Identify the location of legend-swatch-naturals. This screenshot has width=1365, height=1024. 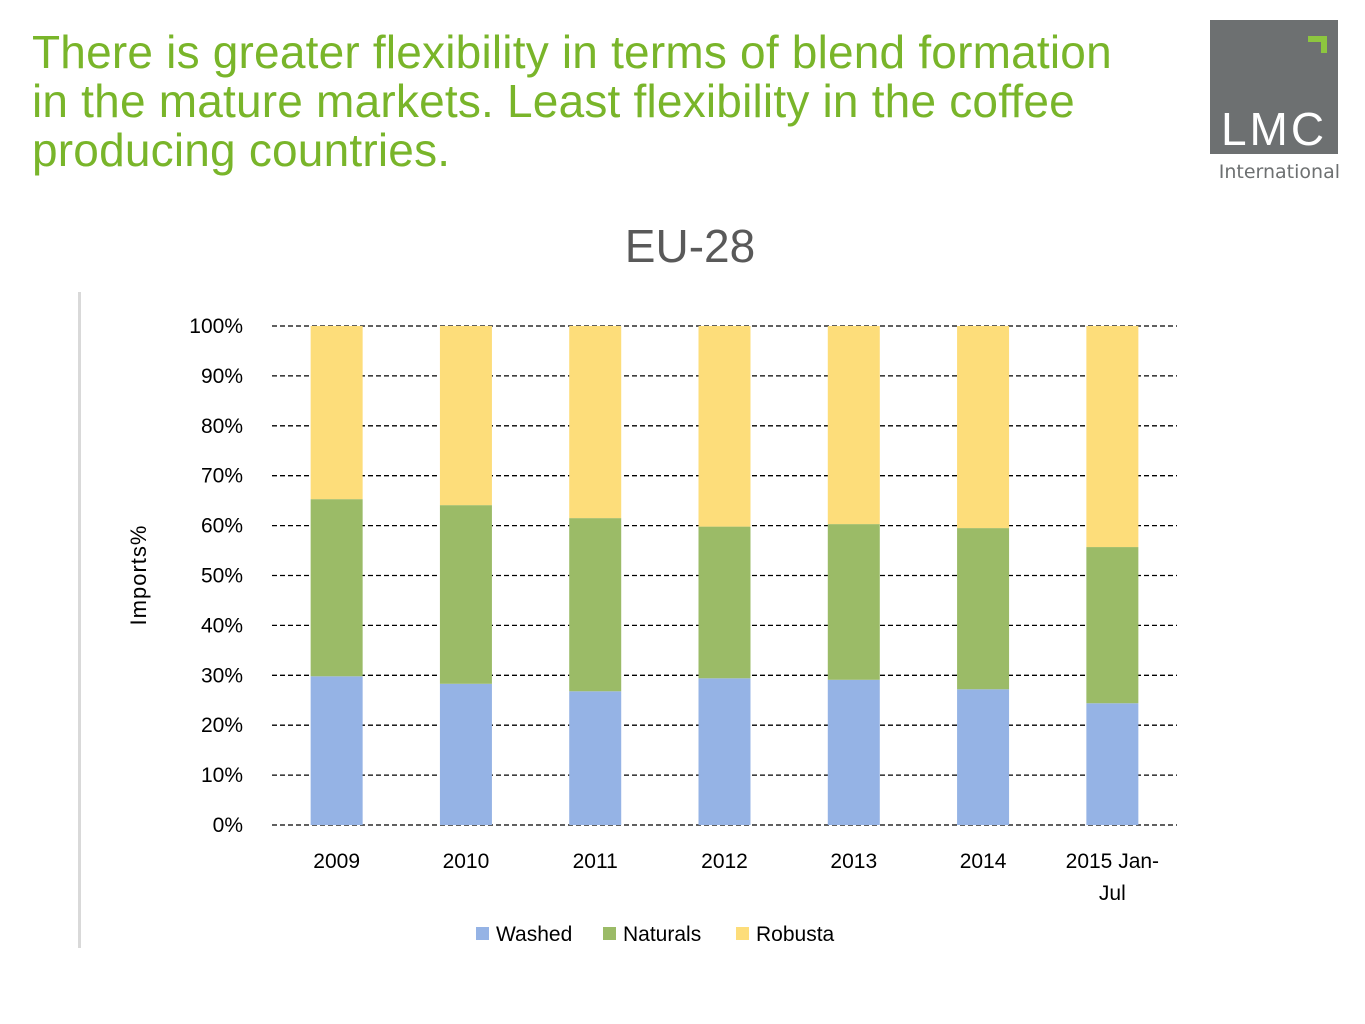
(609, 933).